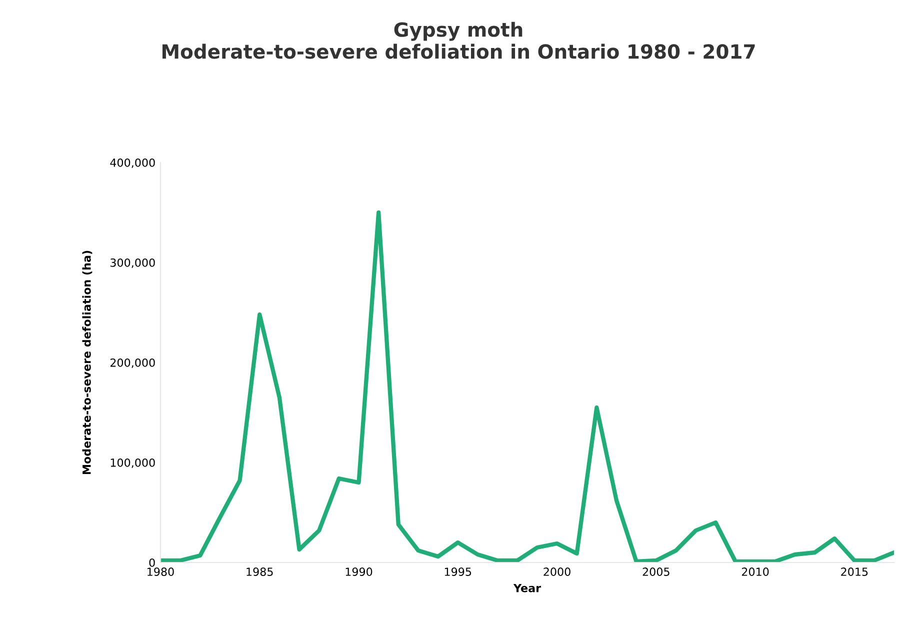 This screenshot has height=625, width=917. I want to click on y-tick-label: 400,000, so click(132, 163).